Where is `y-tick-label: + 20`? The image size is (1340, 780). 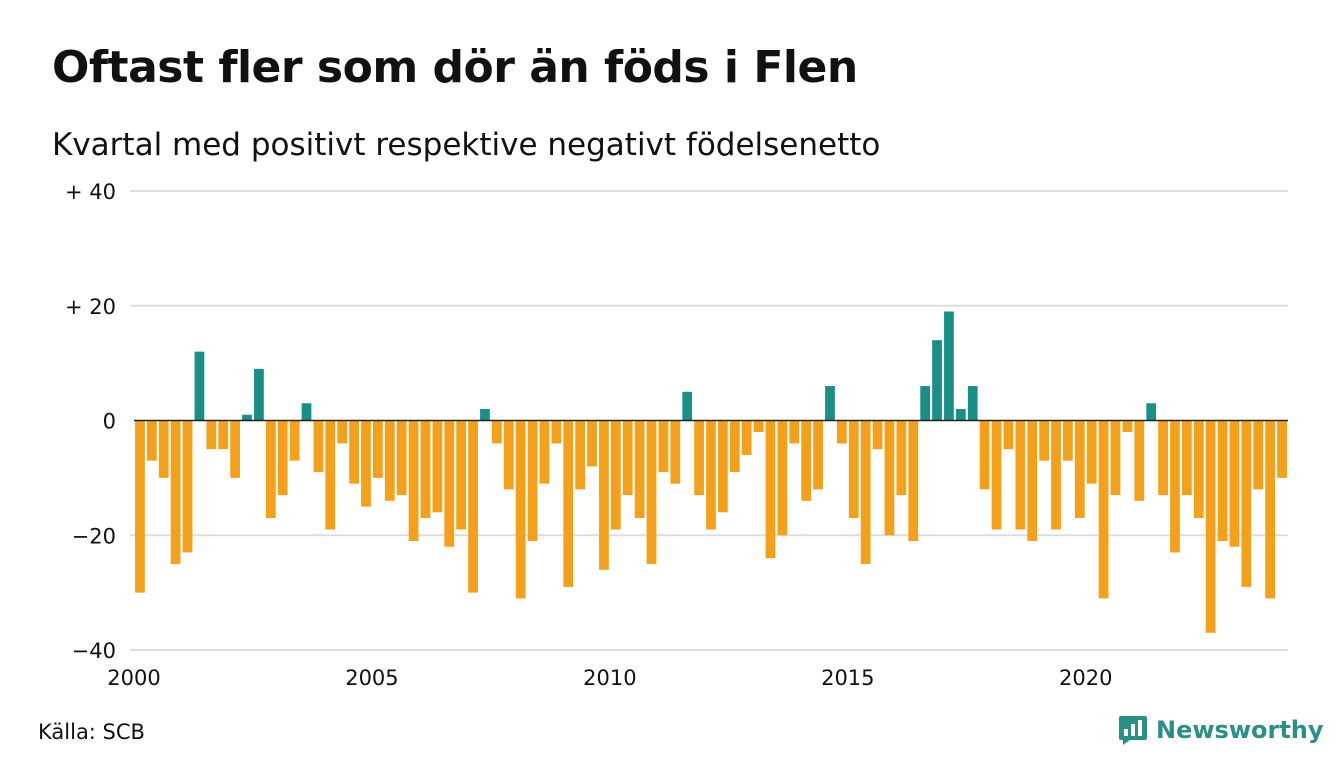
y-tick-label: + 20 is located at coordinates (90, 307).